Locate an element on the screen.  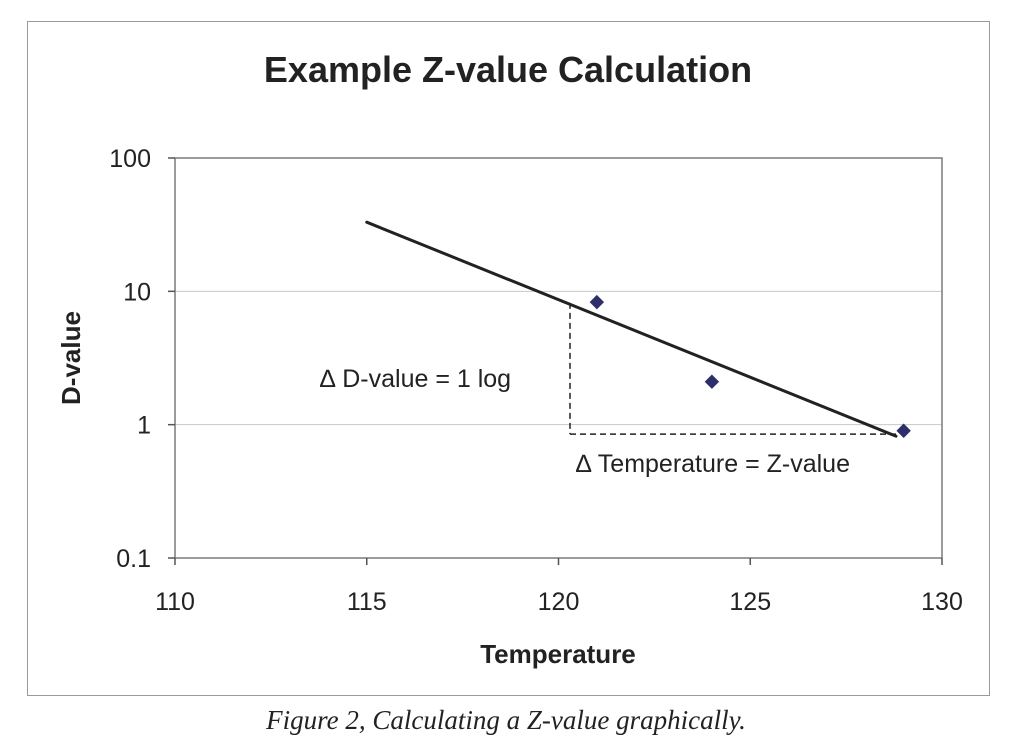
y-axis-title: D-value is located at coordinates (71, 358).